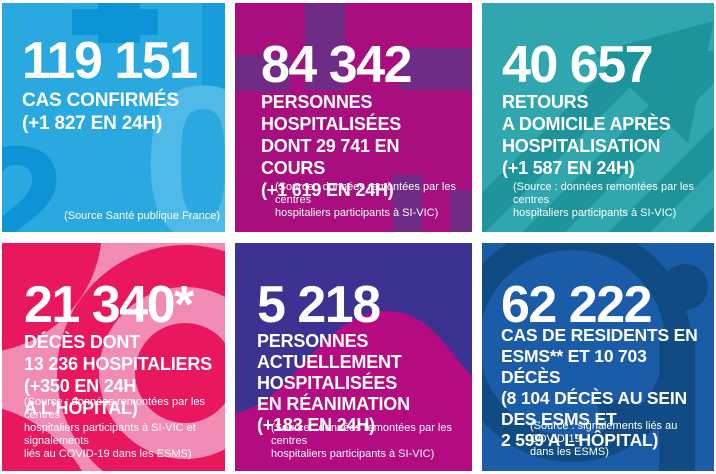 The width and height of the screenshot is (716, 474). I want to click on stat-value: 40 657, so click(578, 65).